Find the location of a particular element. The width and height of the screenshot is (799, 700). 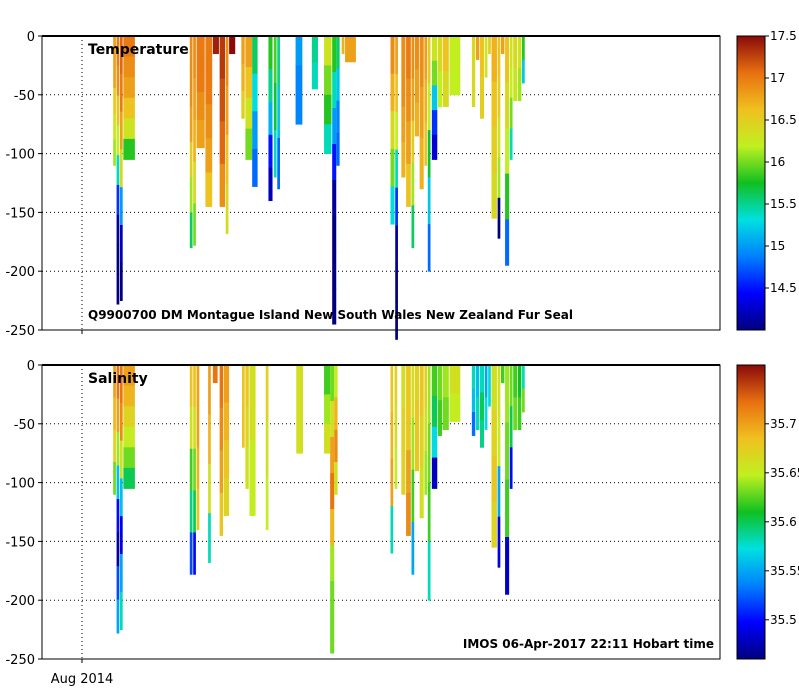

colorbar-tick-label: 17.5 is located at coordinates (783, 36).